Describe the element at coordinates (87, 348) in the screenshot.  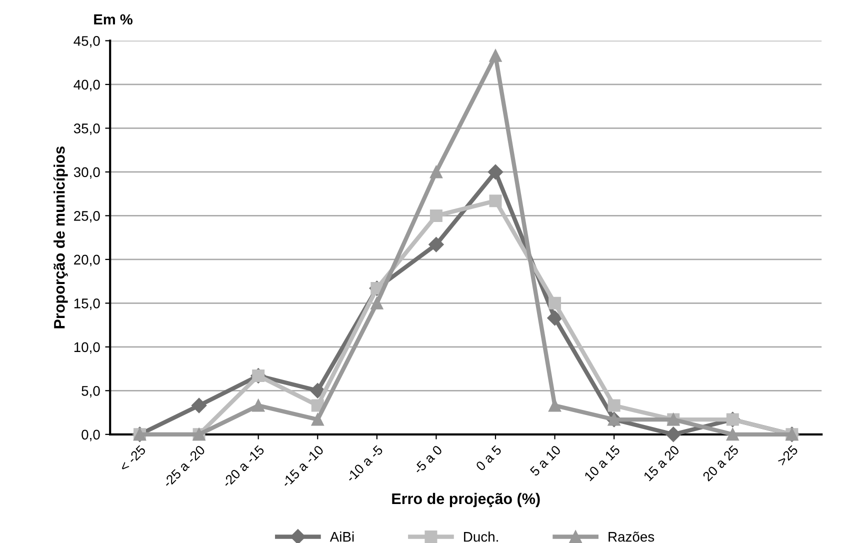
I see `y-tick-label: 10,0` at that location.